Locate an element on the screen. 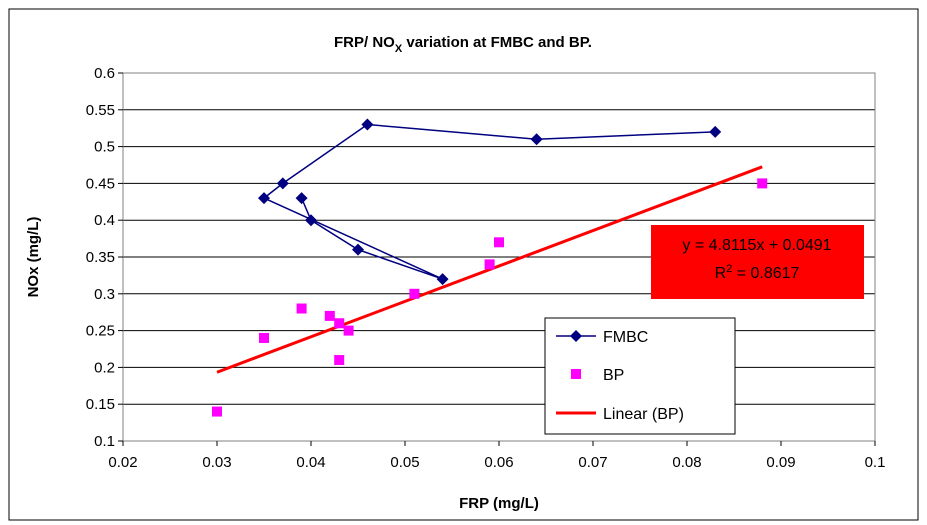 The height and width of the screenshot is (525, 927). trendline-equation: y = 4.8115x + 0.0491 is located at coordinates (756, 245).